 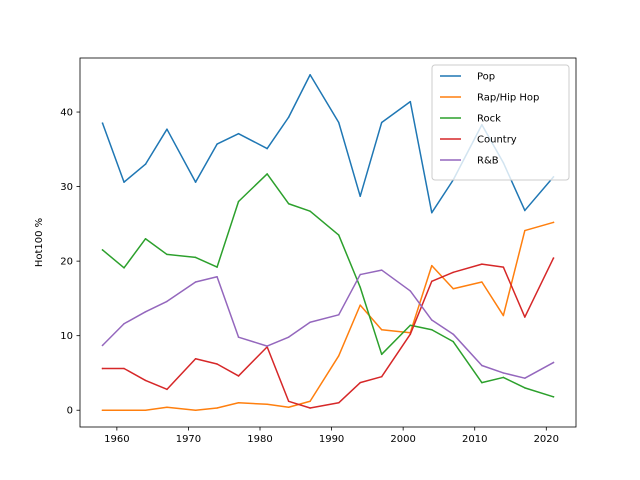 I want to click on legend-box, so click(x=500, y=122).